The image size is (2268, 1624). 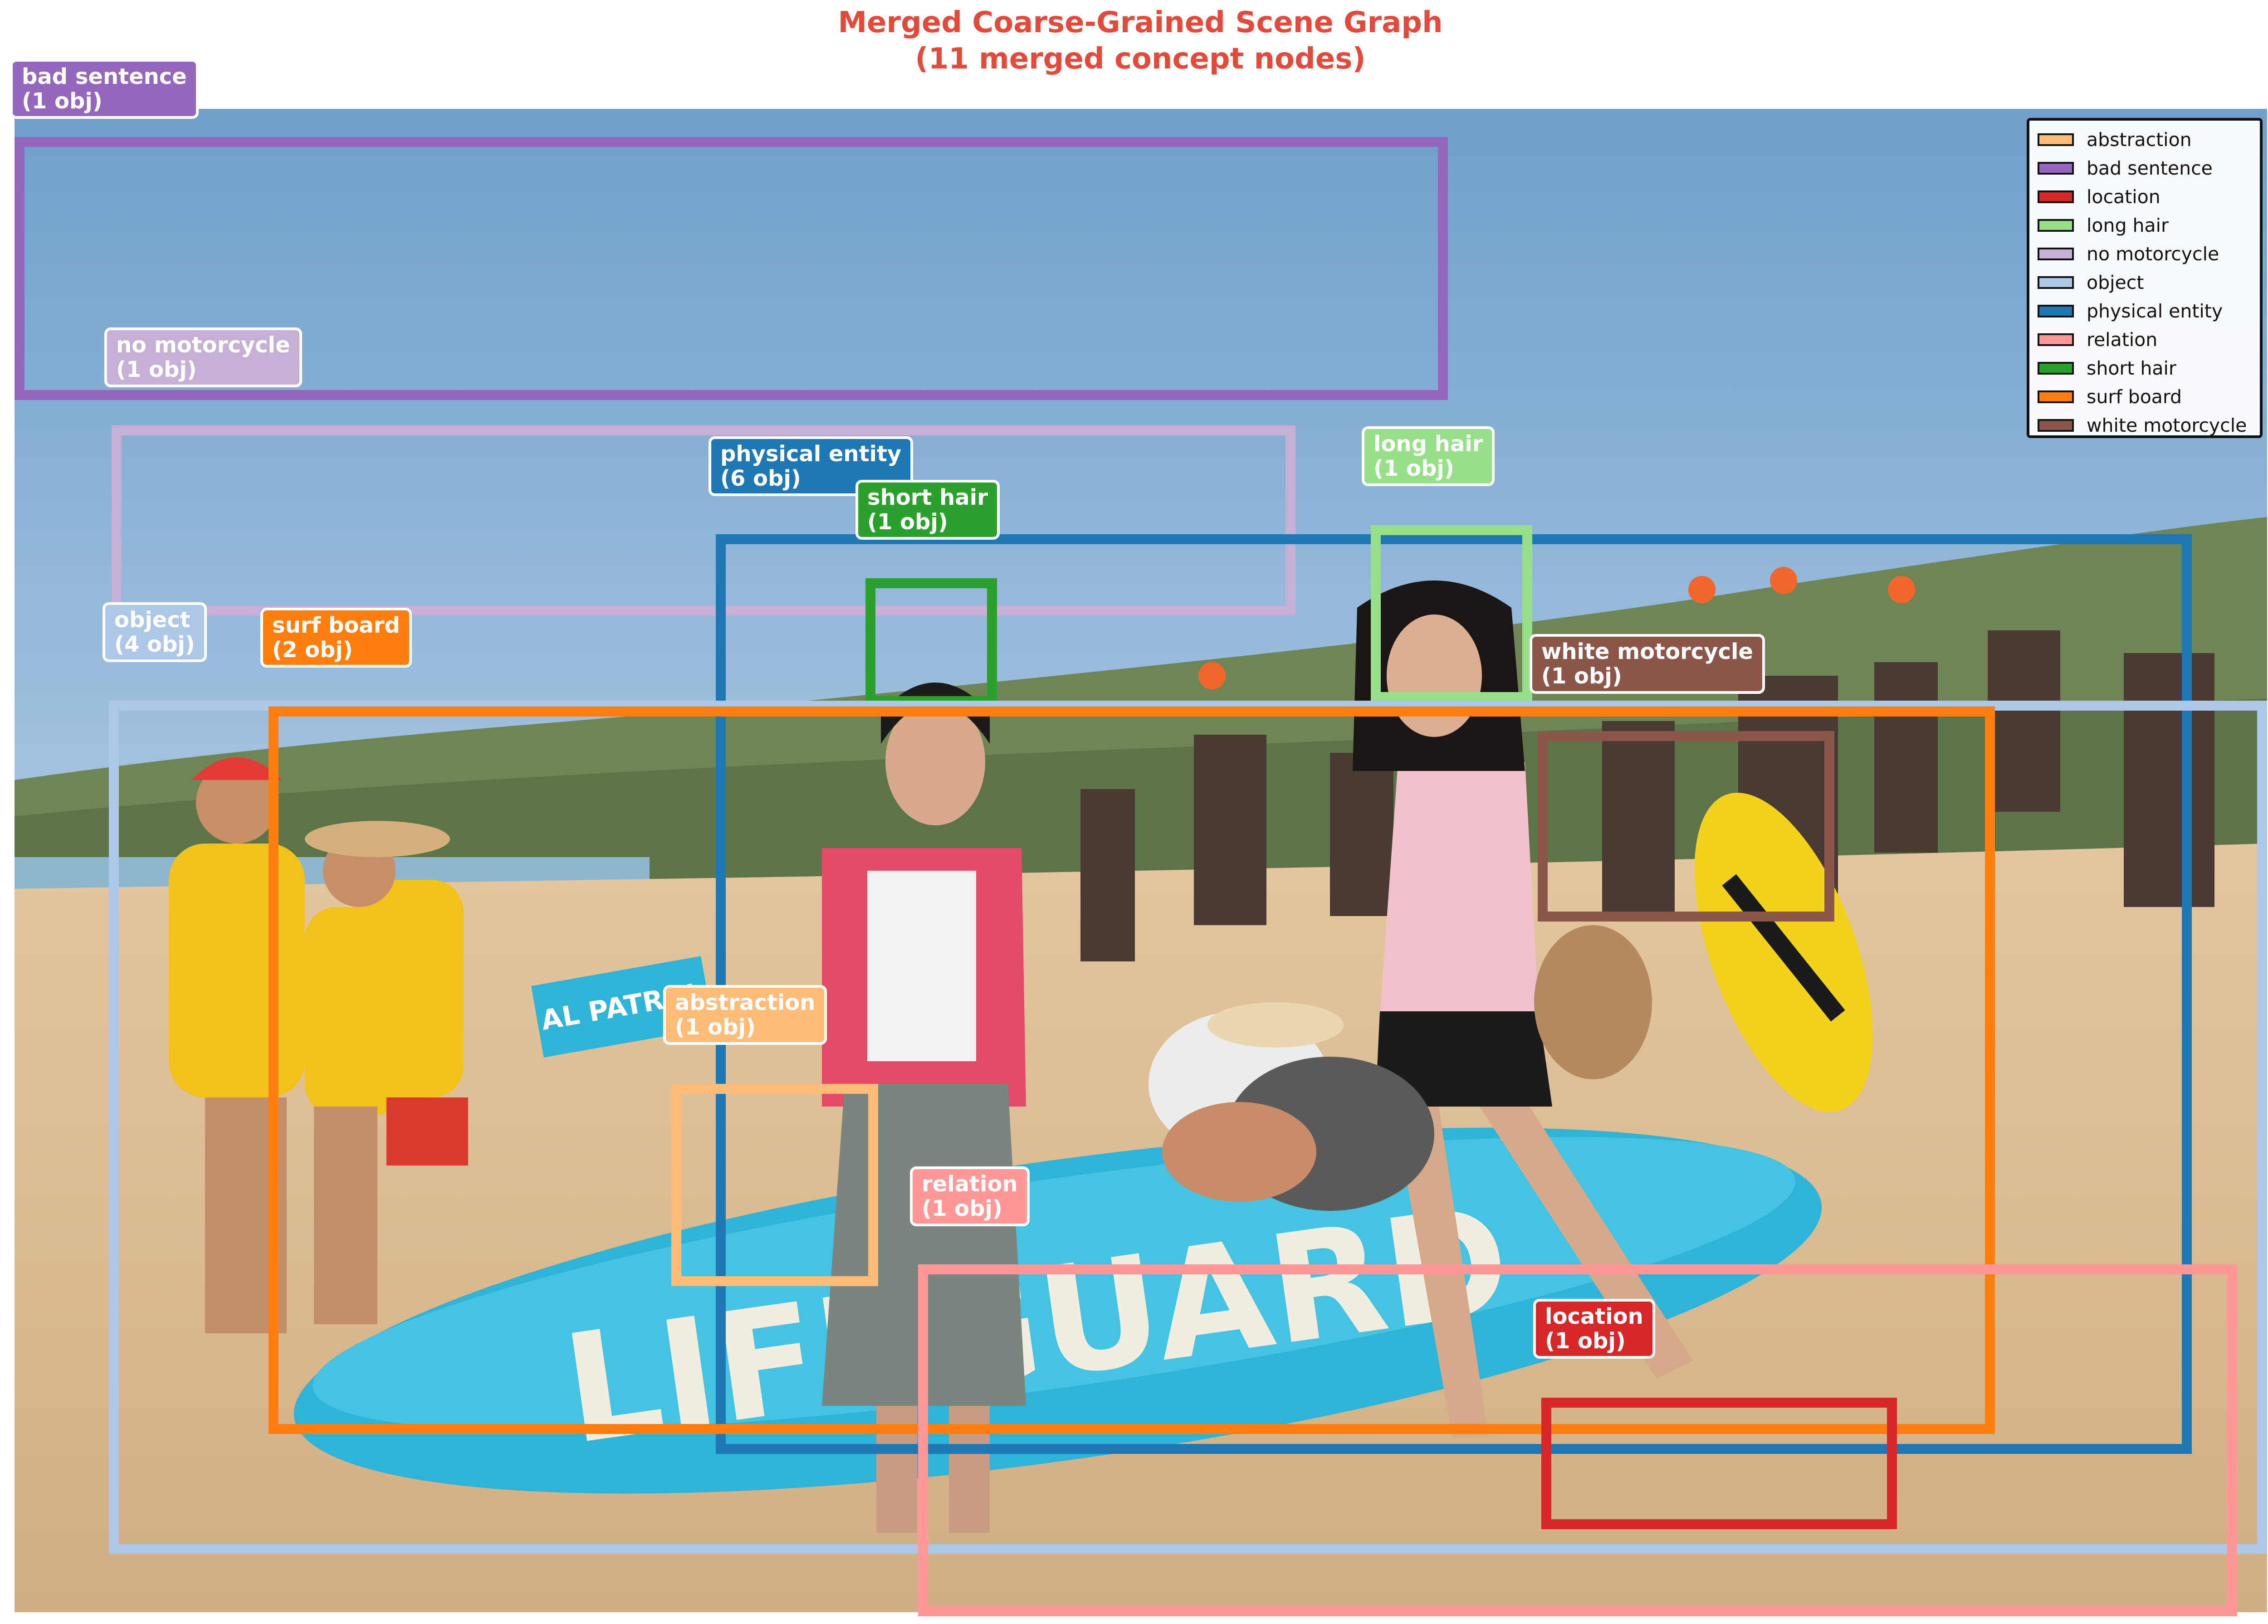 I want to click on box-relation, so click(x=1578, y=1440).